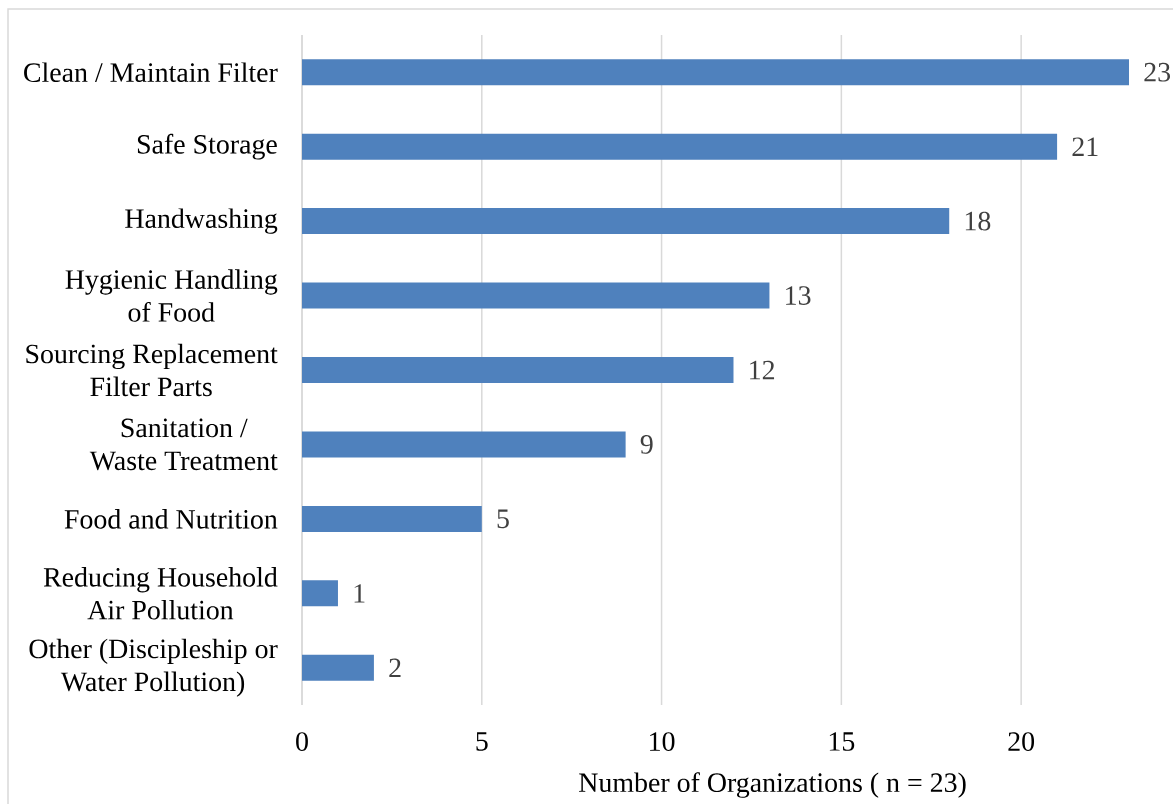 The height and width of the screenshot is (804, 1173). I want to click on x-axis-title: Number of Organizations ( n = 23), so click(772, 785).